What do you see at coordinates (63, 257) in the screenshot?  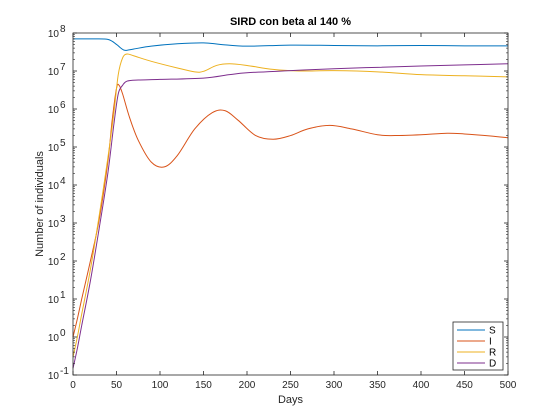 I see `y-tick-exponent: 2` at bounding box center [63, 257].